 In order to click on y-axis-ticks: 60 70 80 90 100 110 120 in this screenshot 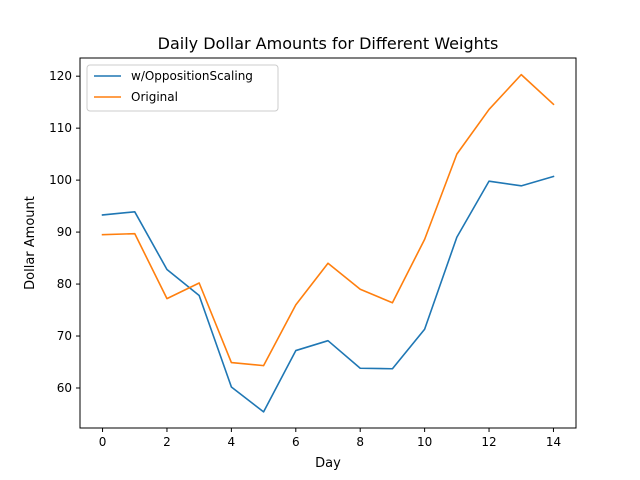, I will do `click(64, 232)`.